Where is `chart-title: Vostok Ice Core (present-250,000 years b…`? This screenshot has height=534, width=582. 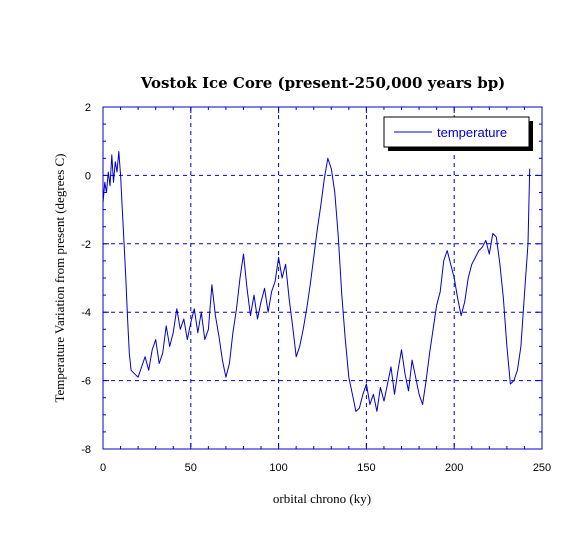
chart-title: Vostok Ice Core (present-250,000 years b… is located at coordinates (323, 83).